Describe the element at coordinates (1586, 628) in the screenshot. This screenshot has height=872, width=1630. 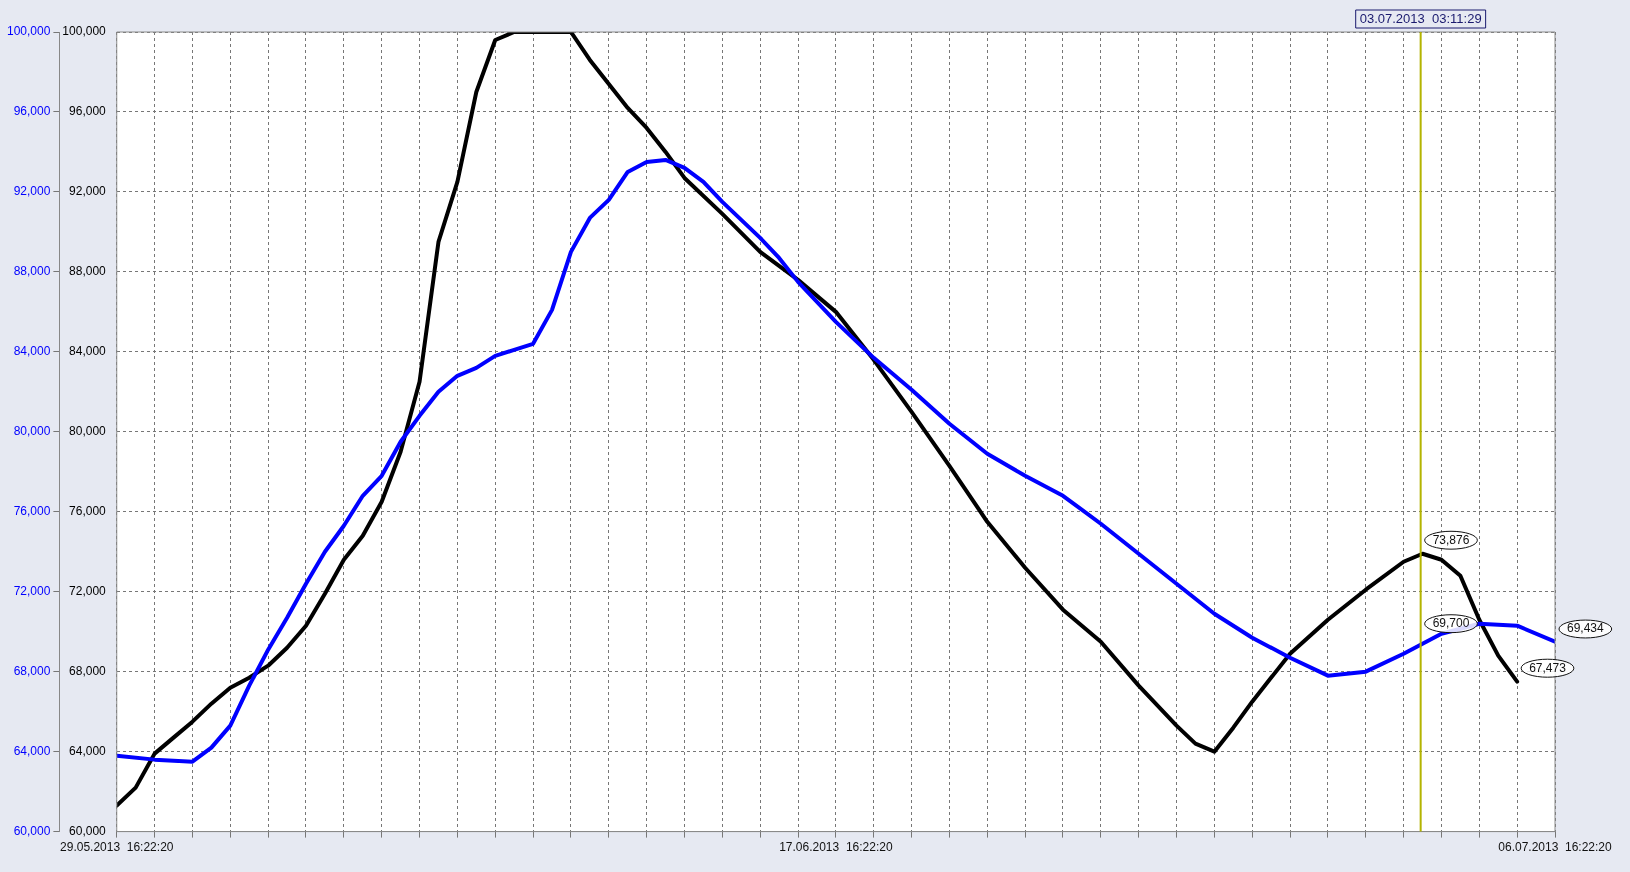
I see `annotation: 69,434` at that location.